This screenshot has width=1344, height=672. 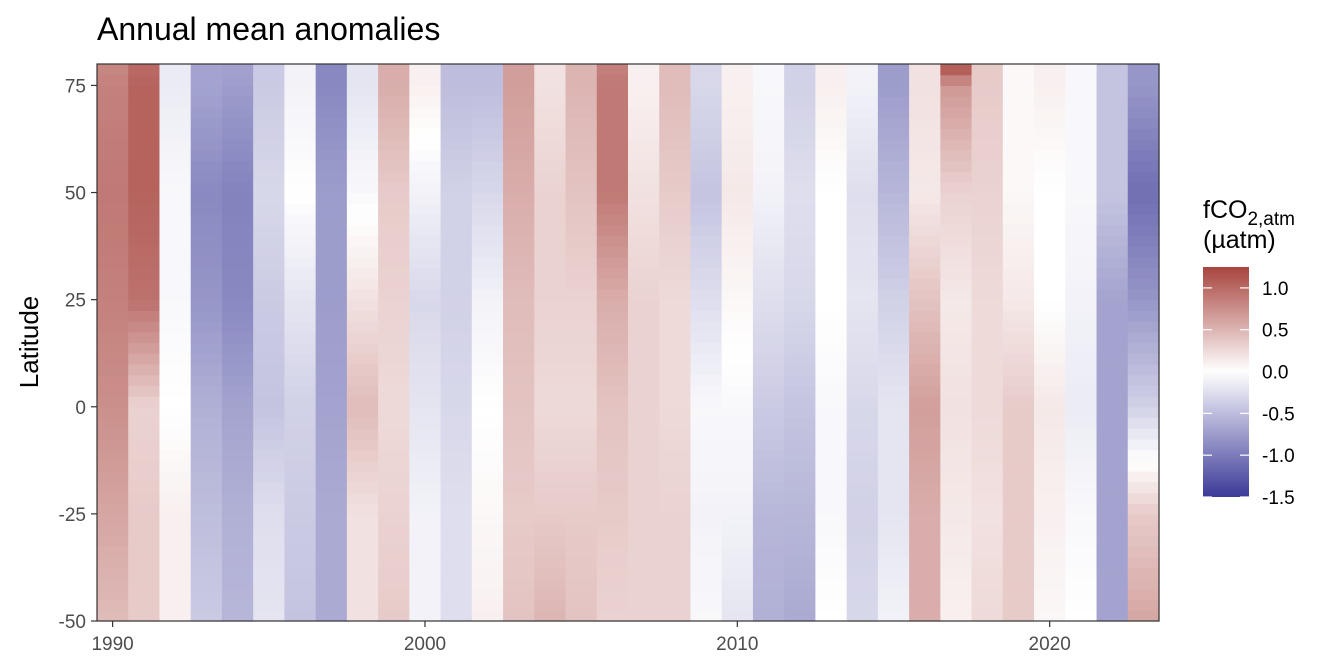 What do you see at coordinates (1271, 219) in the screenshot?
I see `legend-title-subscript: 2,atm` at bounding box center [1271, 219].